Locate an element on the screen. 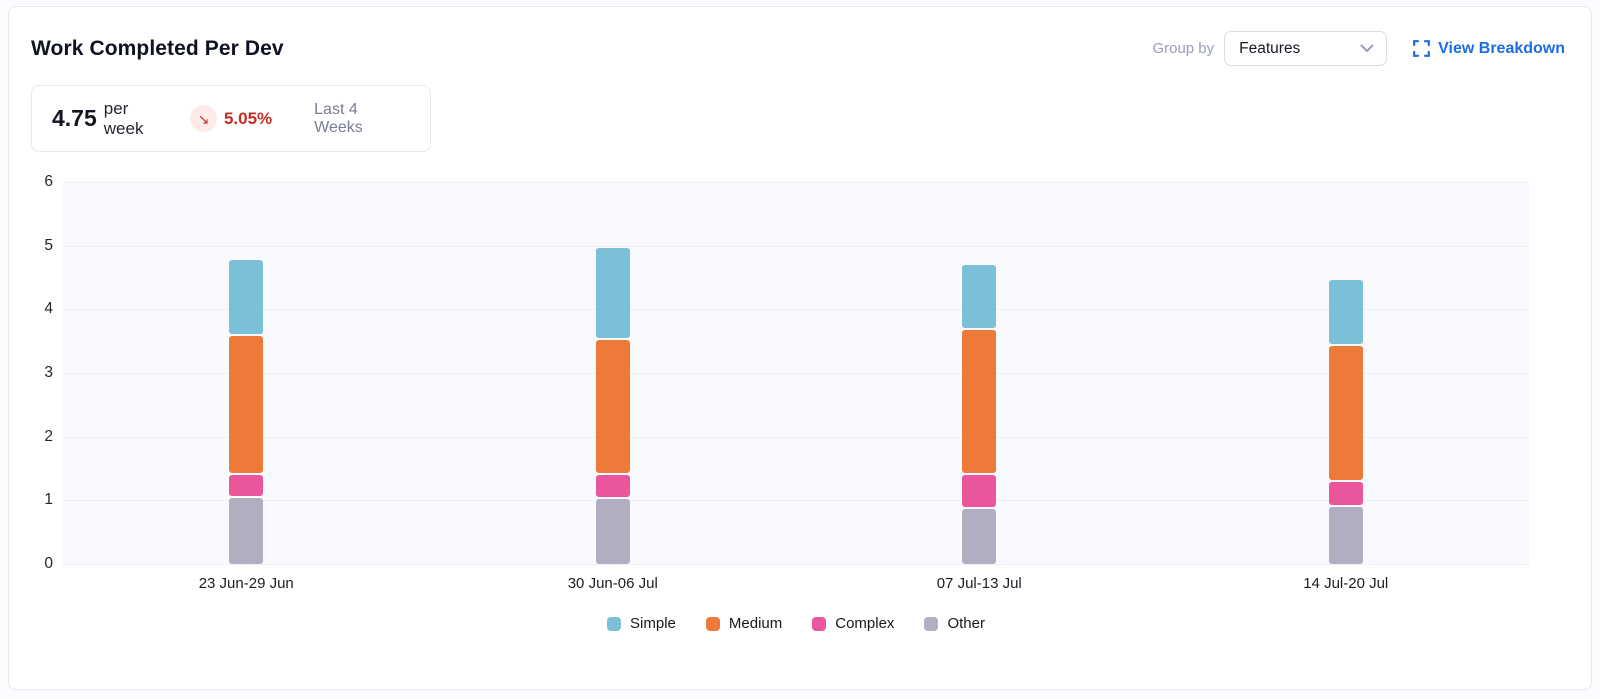 This screenshot has width=1600, height=699. stat-period: Last 4 Weeks is located at coordinates (338, 118).